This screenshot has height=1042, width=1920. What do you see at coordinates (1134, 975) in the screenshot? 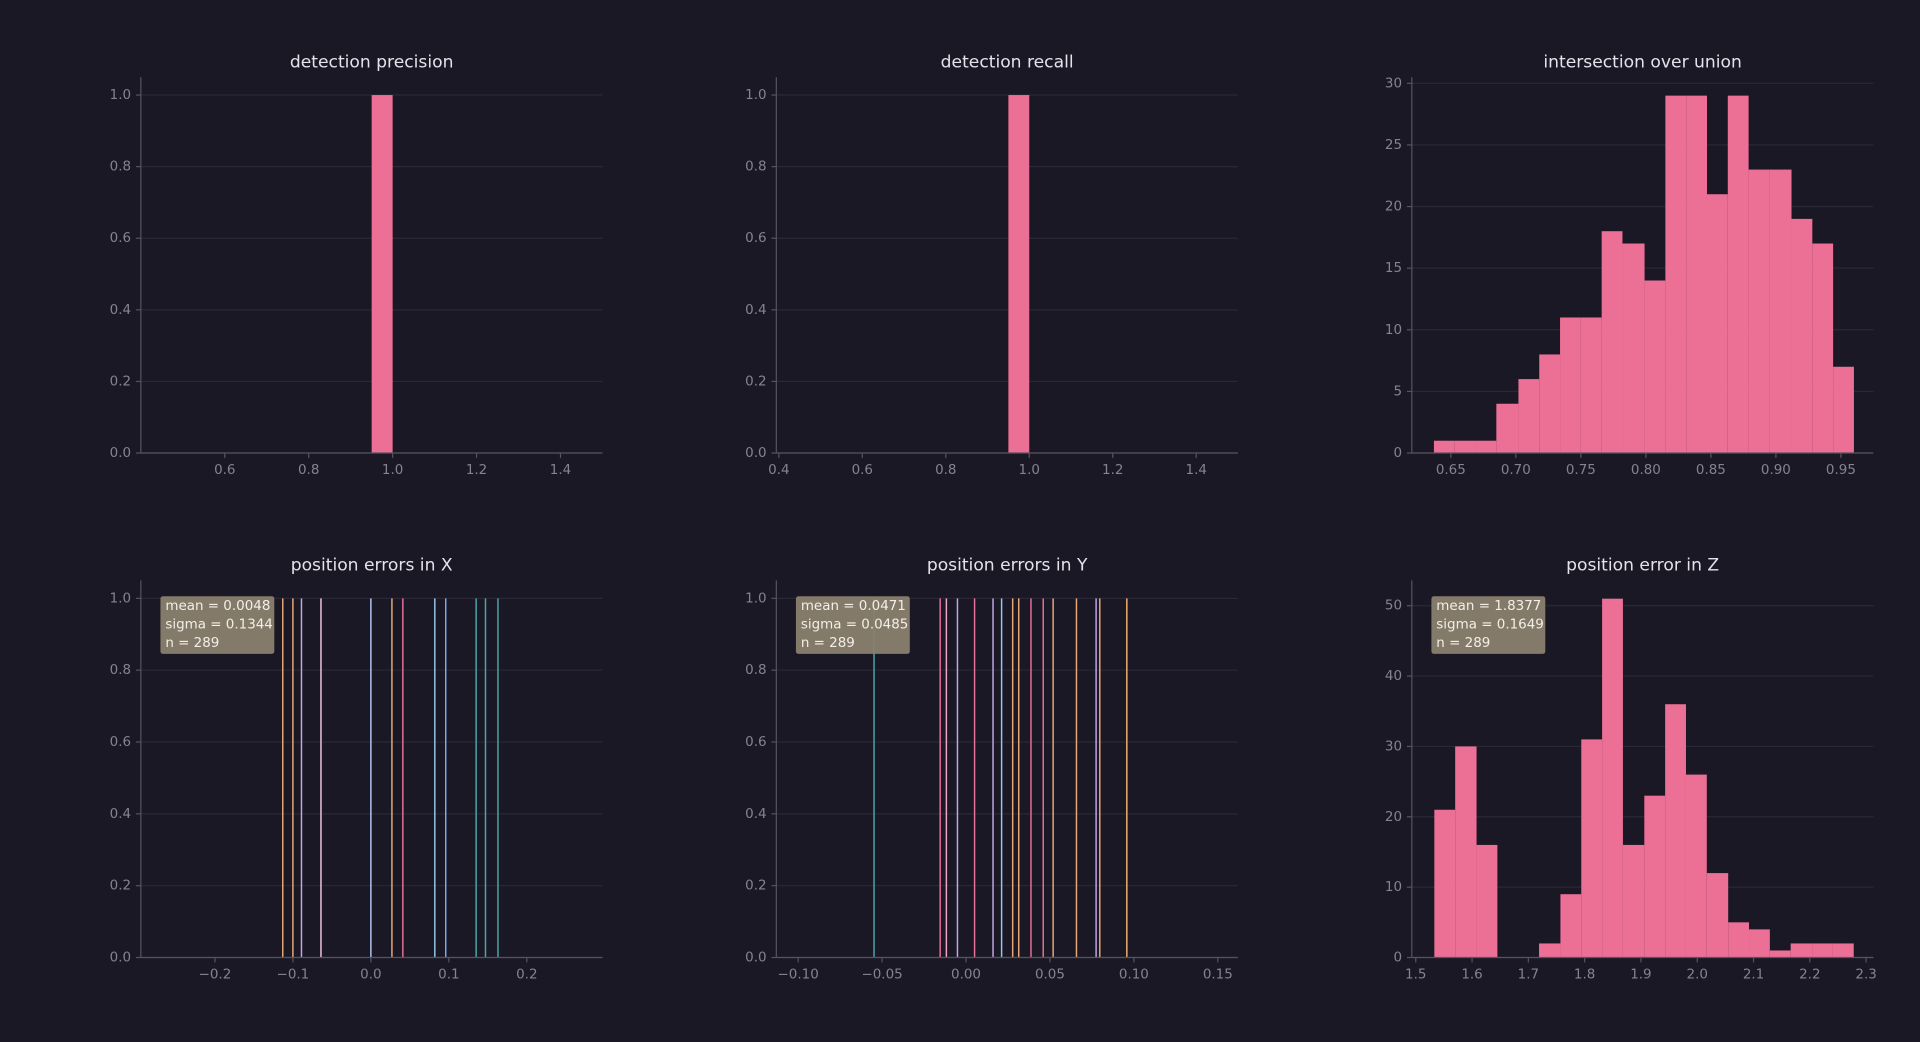
I see `x-tick-label: 0.10` at bounding box center [1134, 975].